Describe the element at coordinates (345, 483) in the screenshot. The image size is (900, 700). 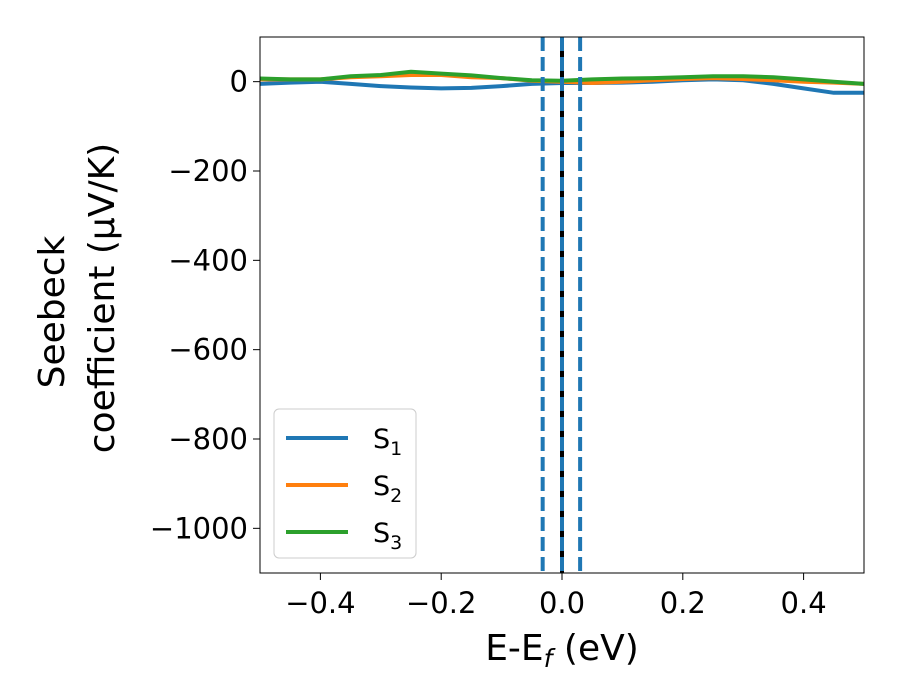
I see `legend: S1 S2 S3` at that location.